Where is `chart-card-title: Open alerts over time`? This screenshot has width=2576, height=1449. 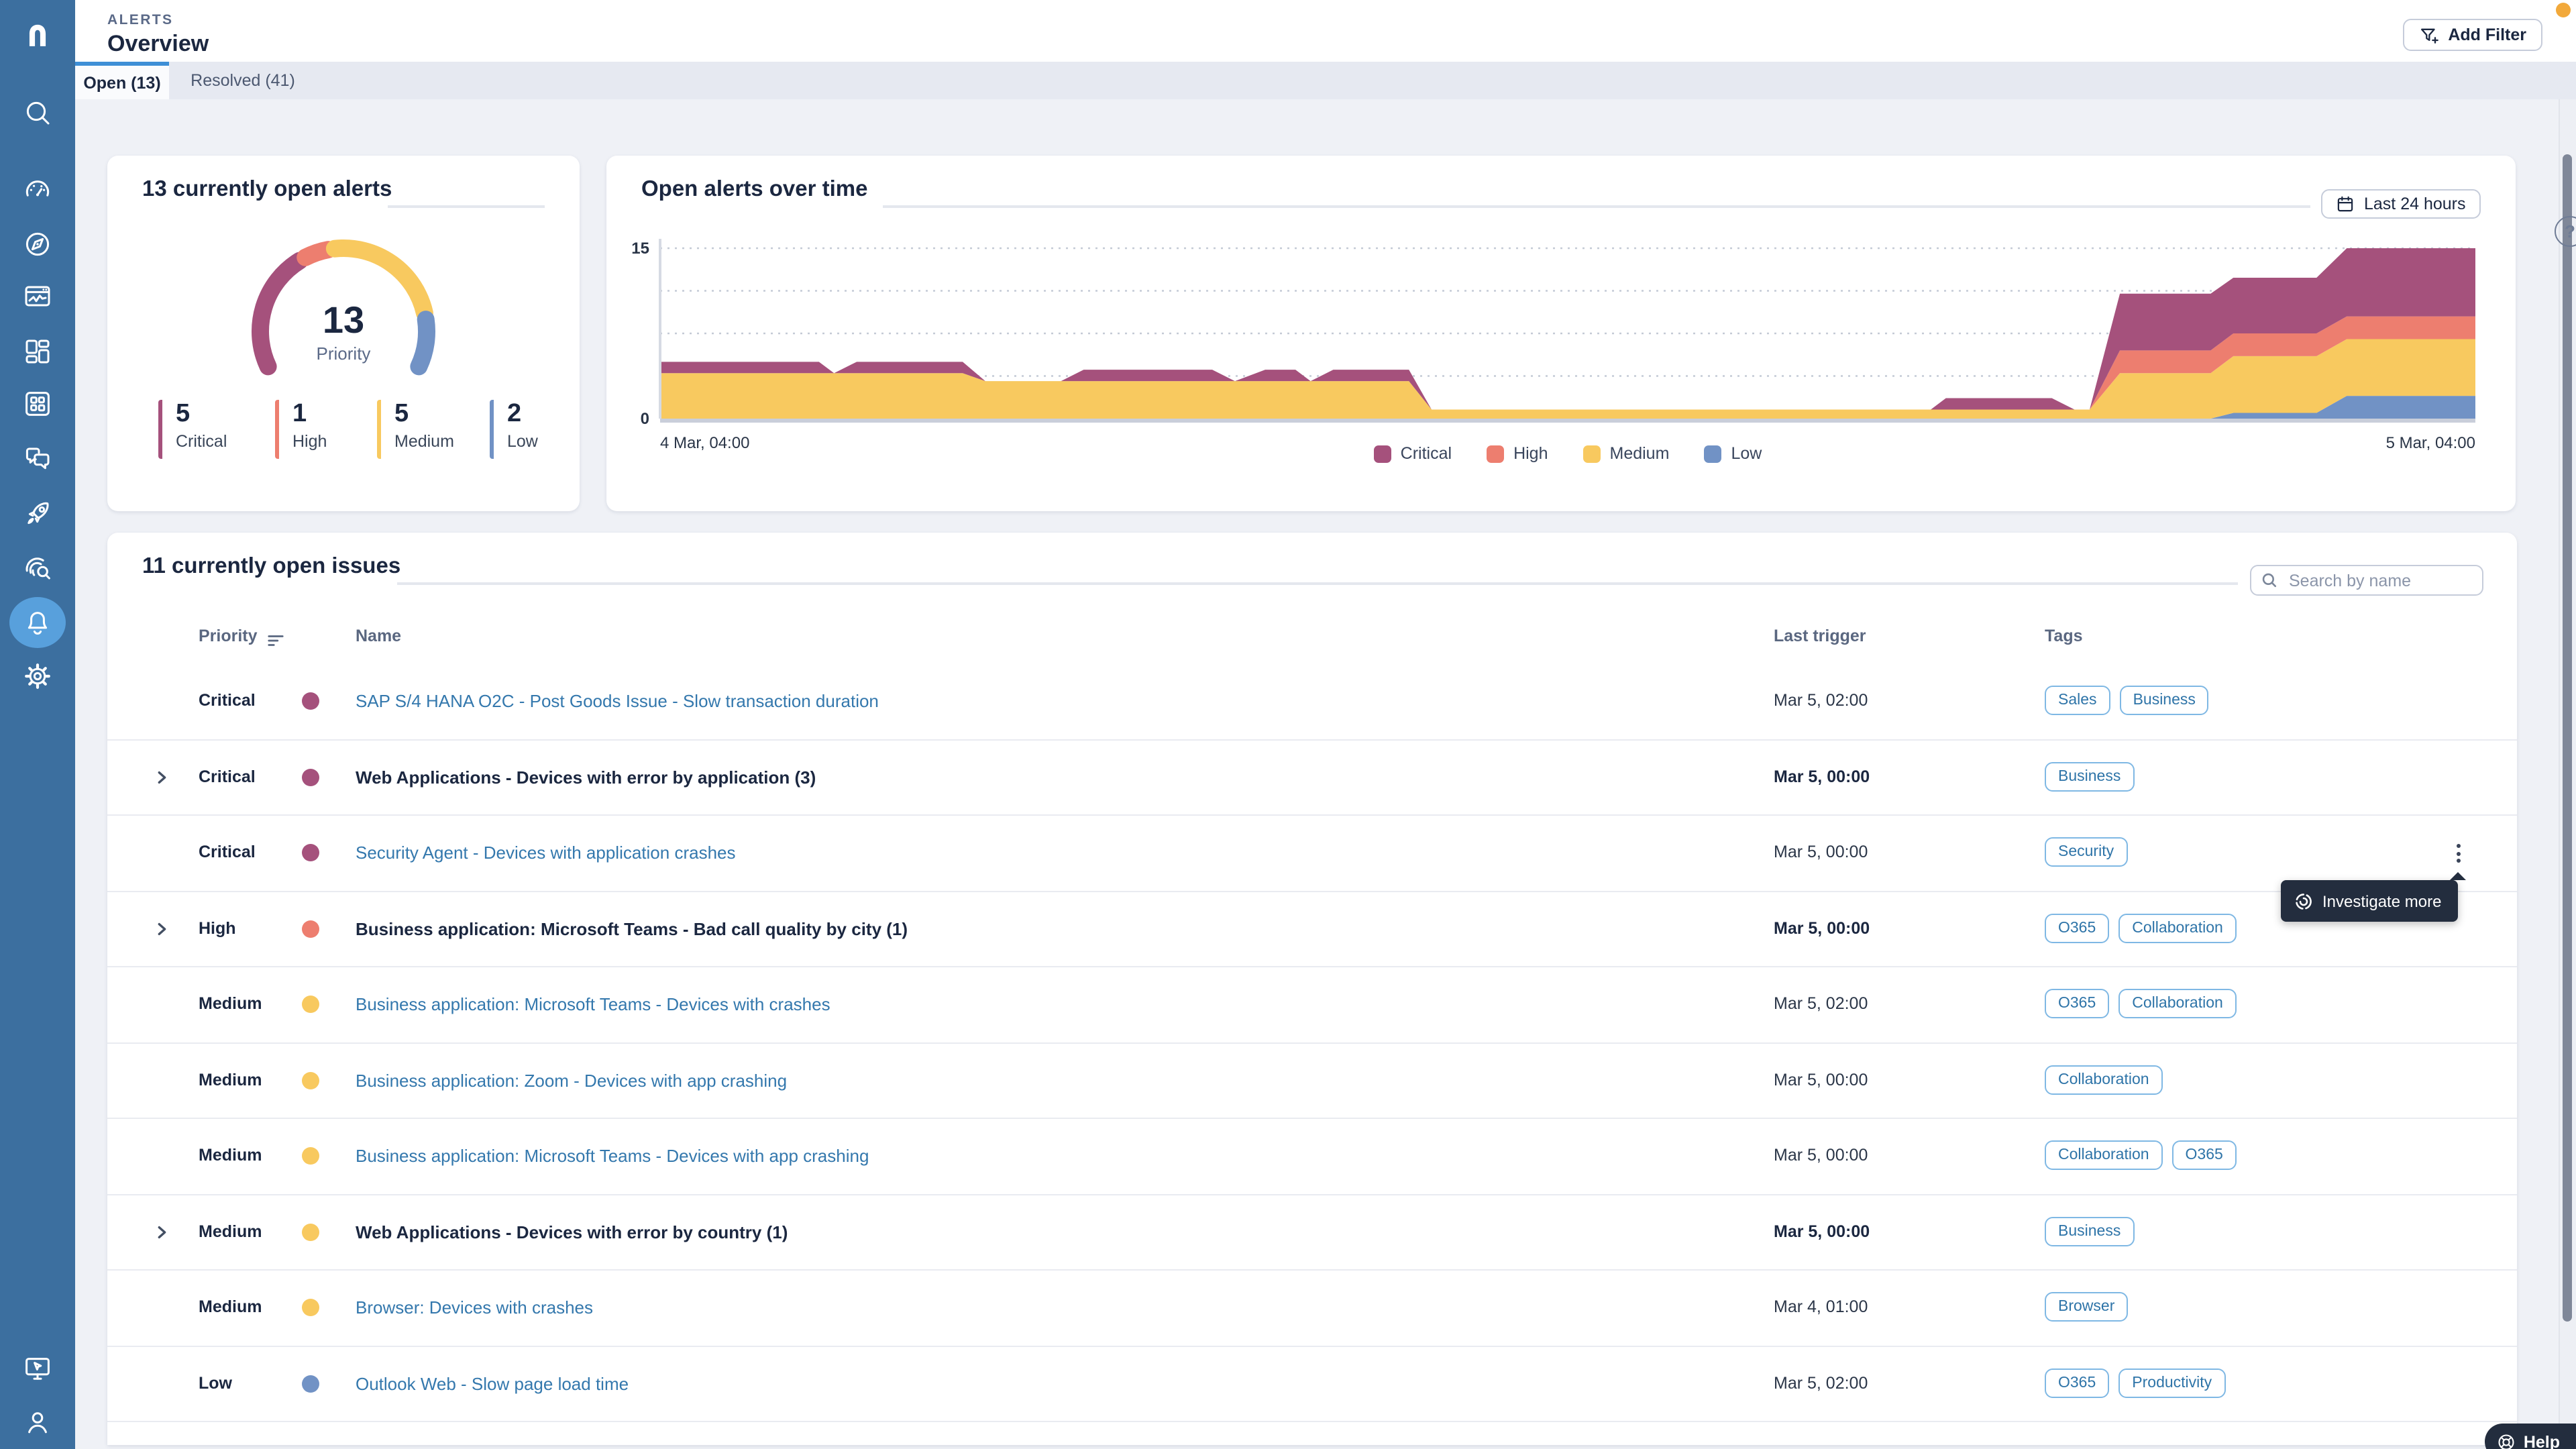 chart-card-title: Open alerts over time is located at coordinates (754, 189).